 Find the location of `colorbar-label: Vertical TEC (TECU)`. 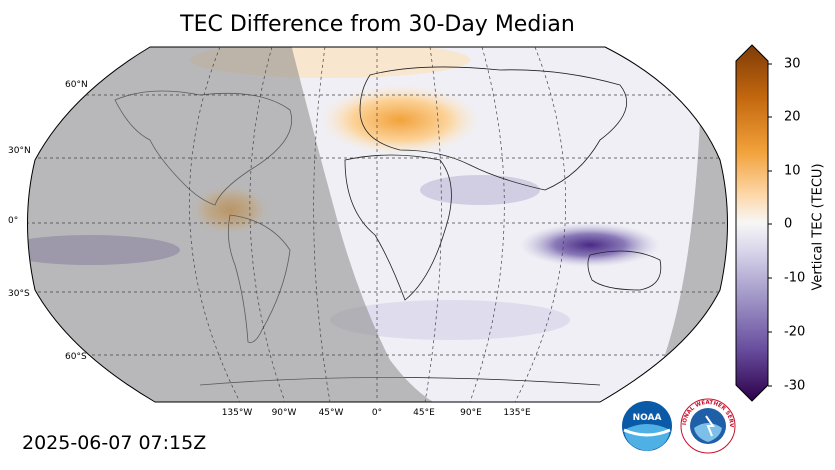

colorbar-label: Vertical TEC (TECU) is located at coordinates (818, 227).